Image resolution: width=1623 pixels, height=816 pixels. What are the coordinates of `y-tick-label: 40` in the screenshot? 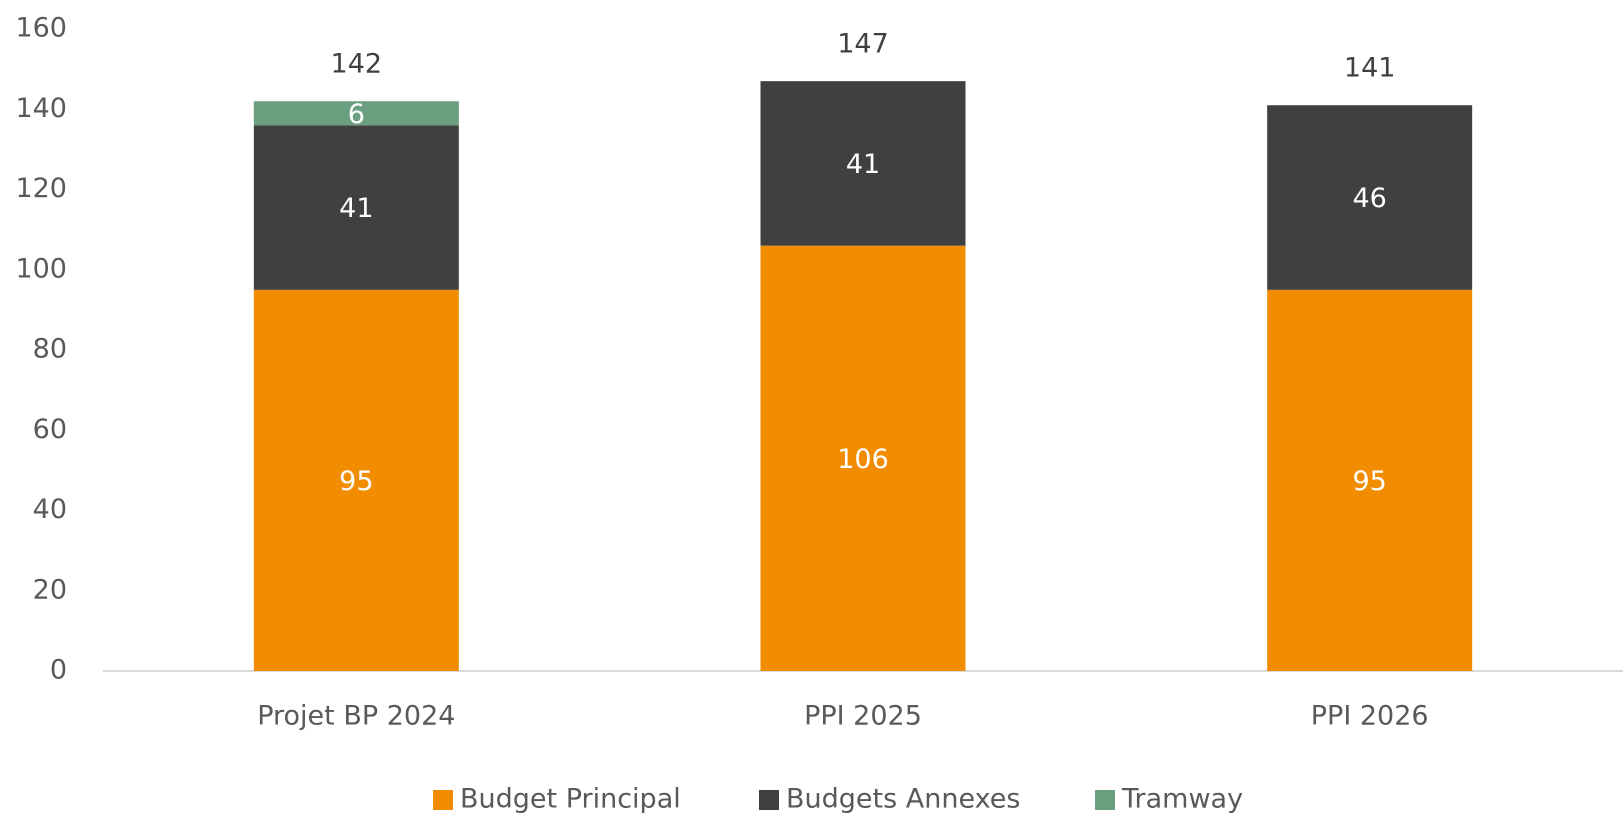 It's located at (50, 509).